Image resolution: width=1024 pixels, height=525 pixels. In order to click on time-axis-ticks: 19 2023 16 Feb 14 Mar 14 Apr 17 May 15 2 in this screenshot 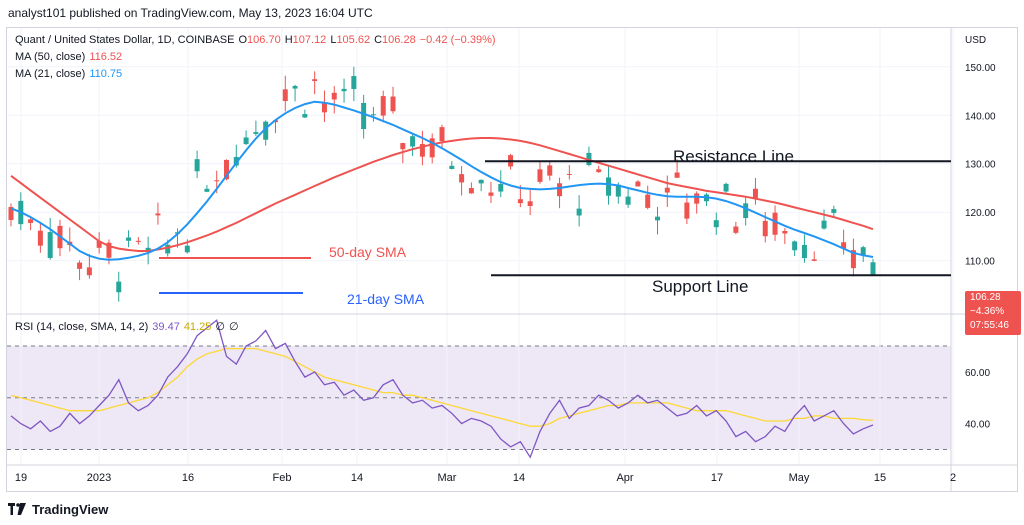, I will do `click(485, 478)`.